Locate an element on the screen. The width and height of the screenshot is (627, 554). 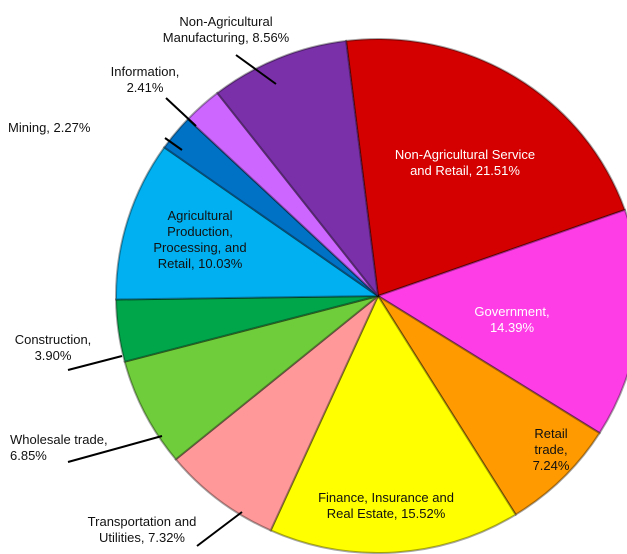
data-label: Transportation and Utilities, 7.32% is located at coordinates (142, 529).